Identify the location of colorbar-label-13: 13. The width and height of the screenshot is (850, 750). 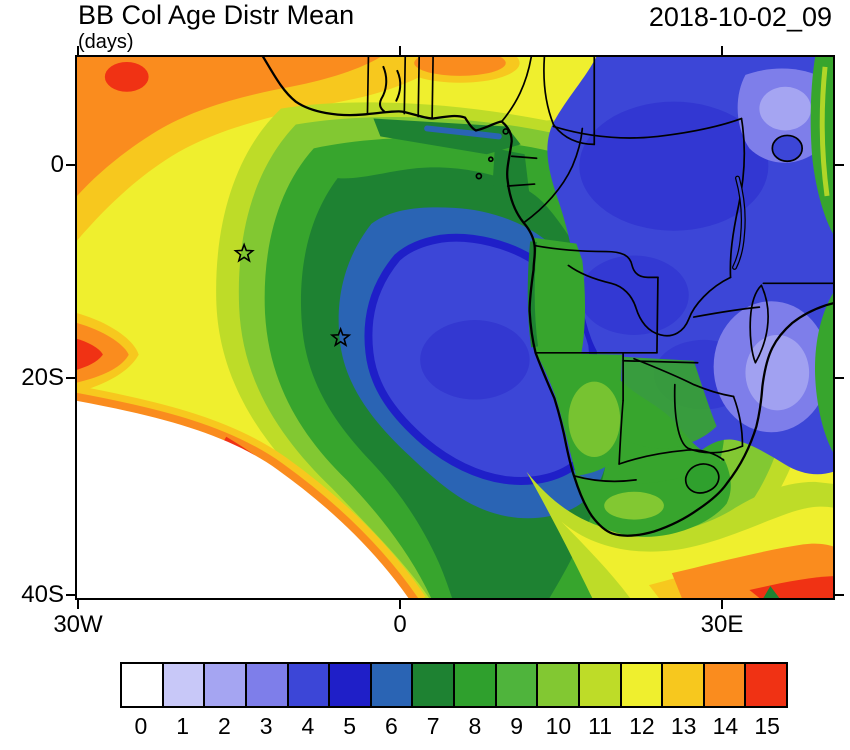
(683, 726).